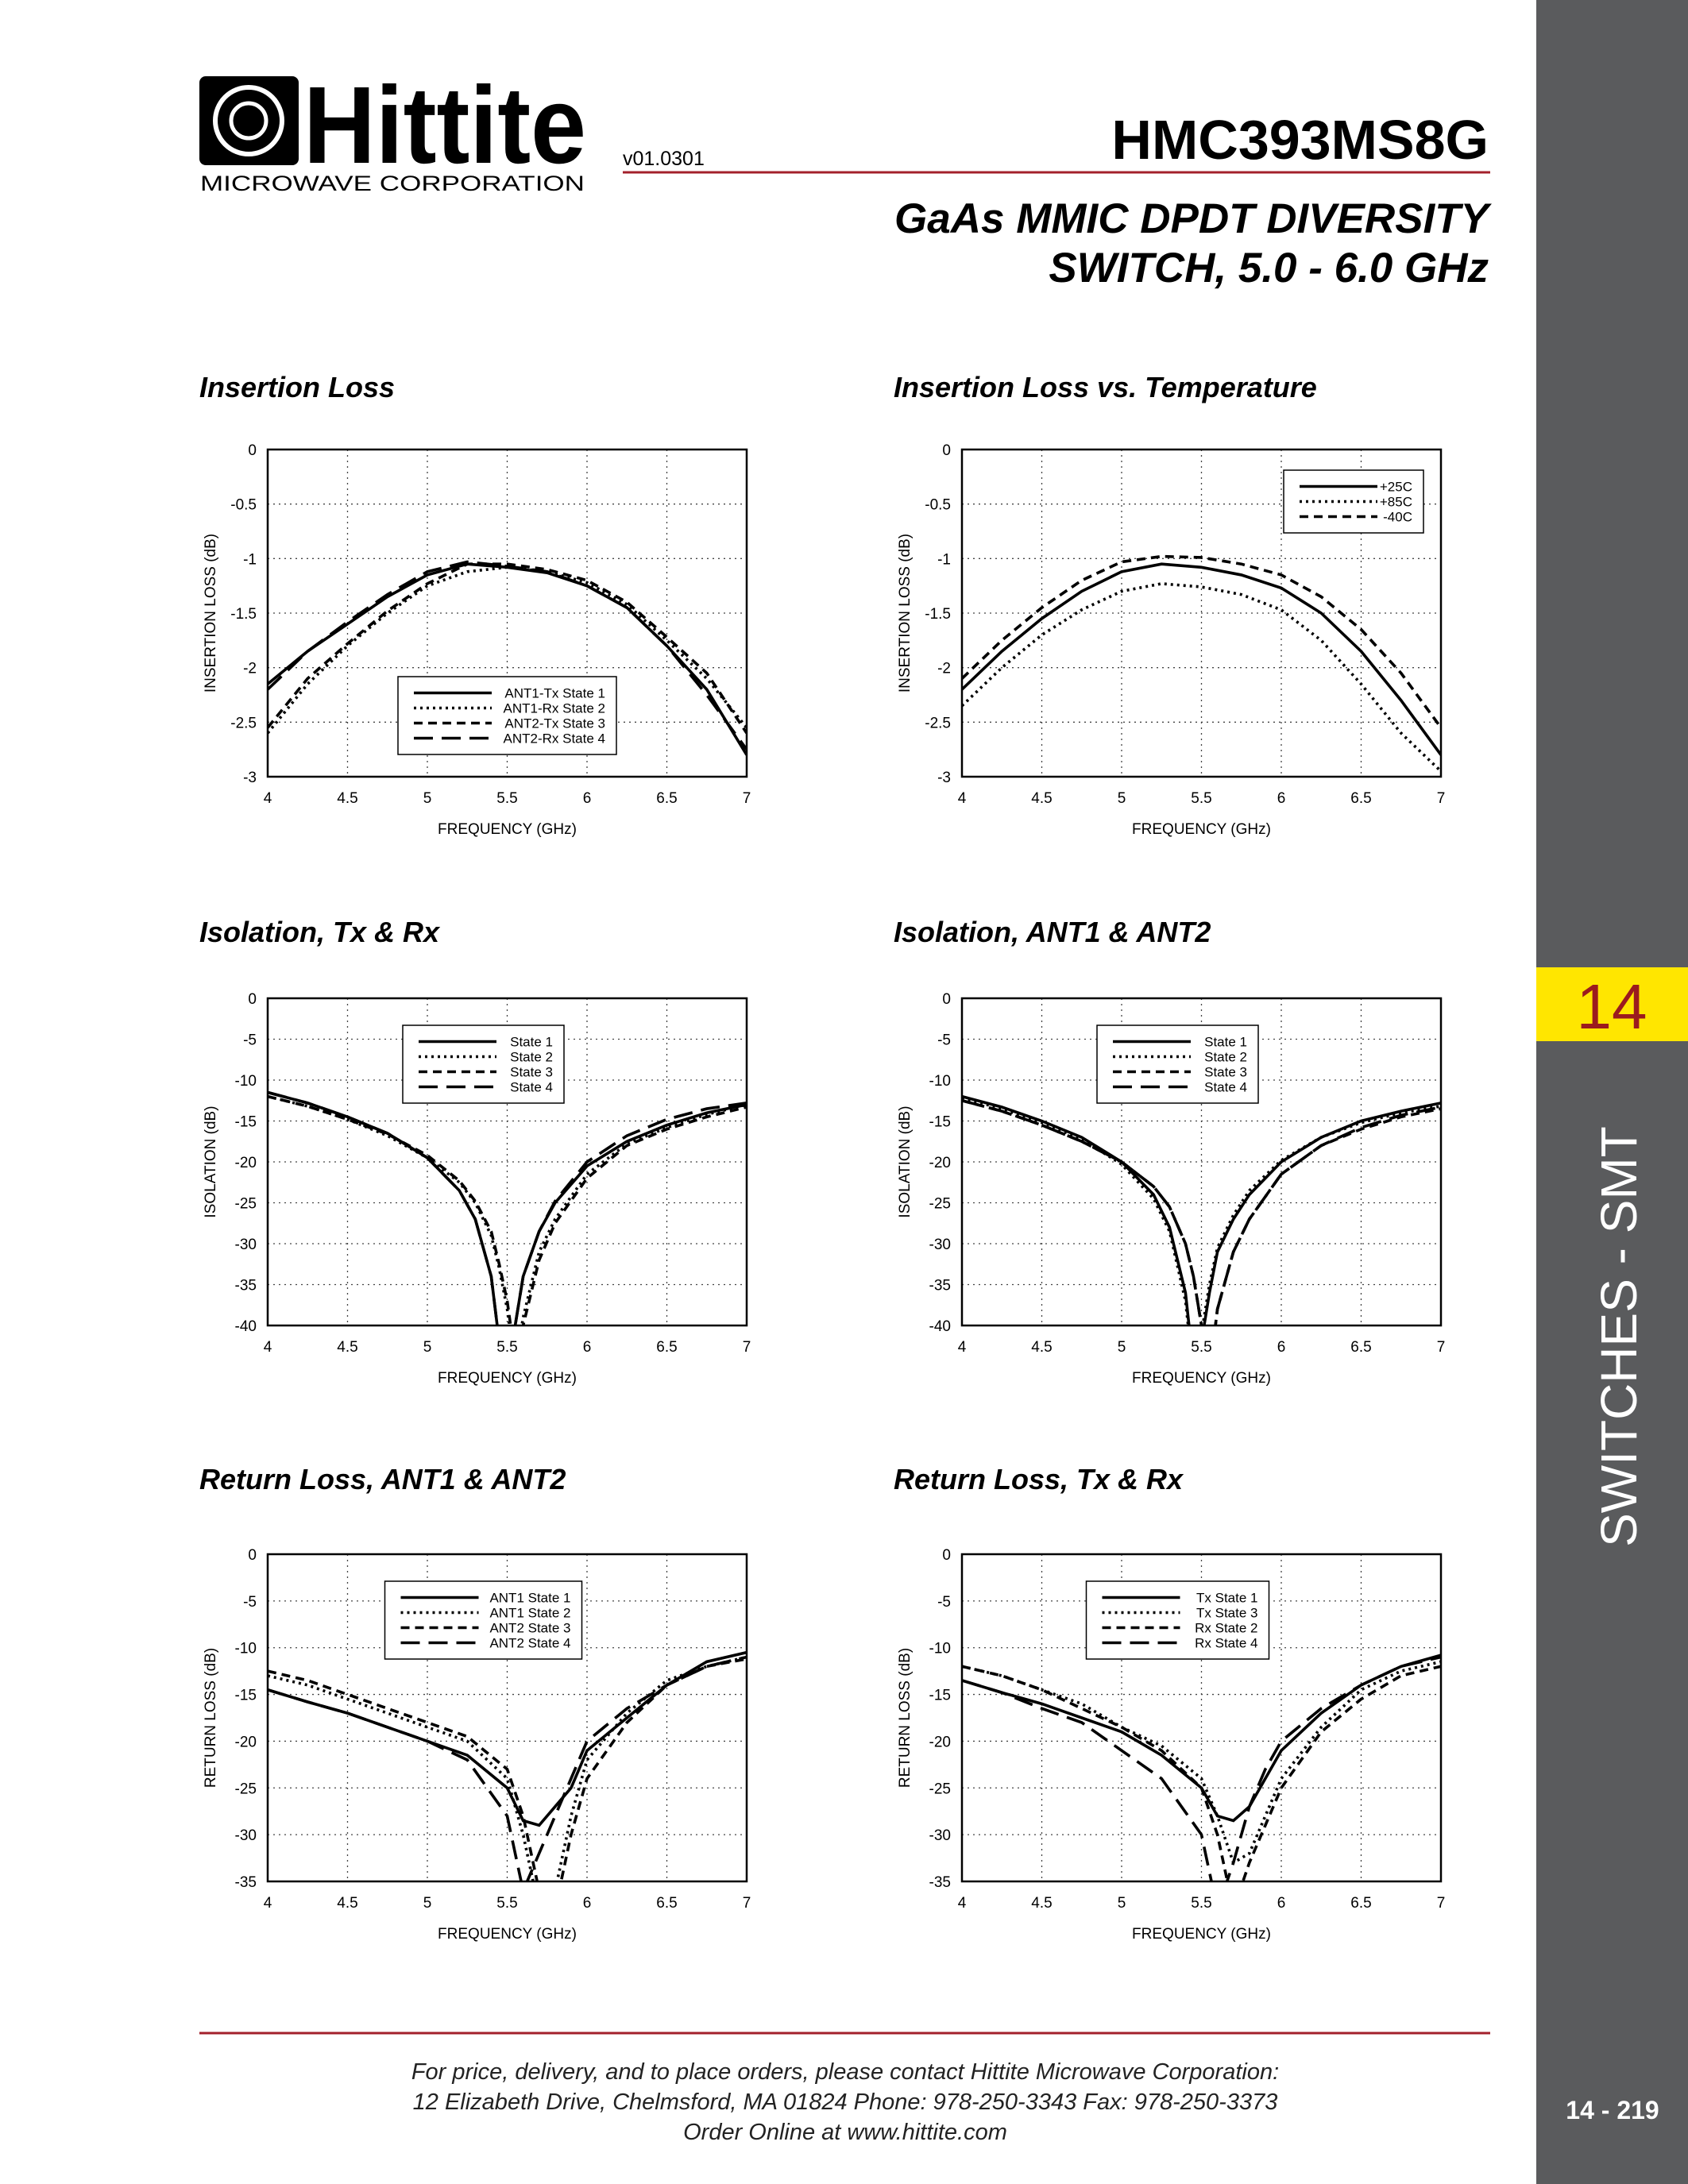  Describe the element at coordinates (664, 159) in the screenshot. I see `version: v01.0301` at that location.